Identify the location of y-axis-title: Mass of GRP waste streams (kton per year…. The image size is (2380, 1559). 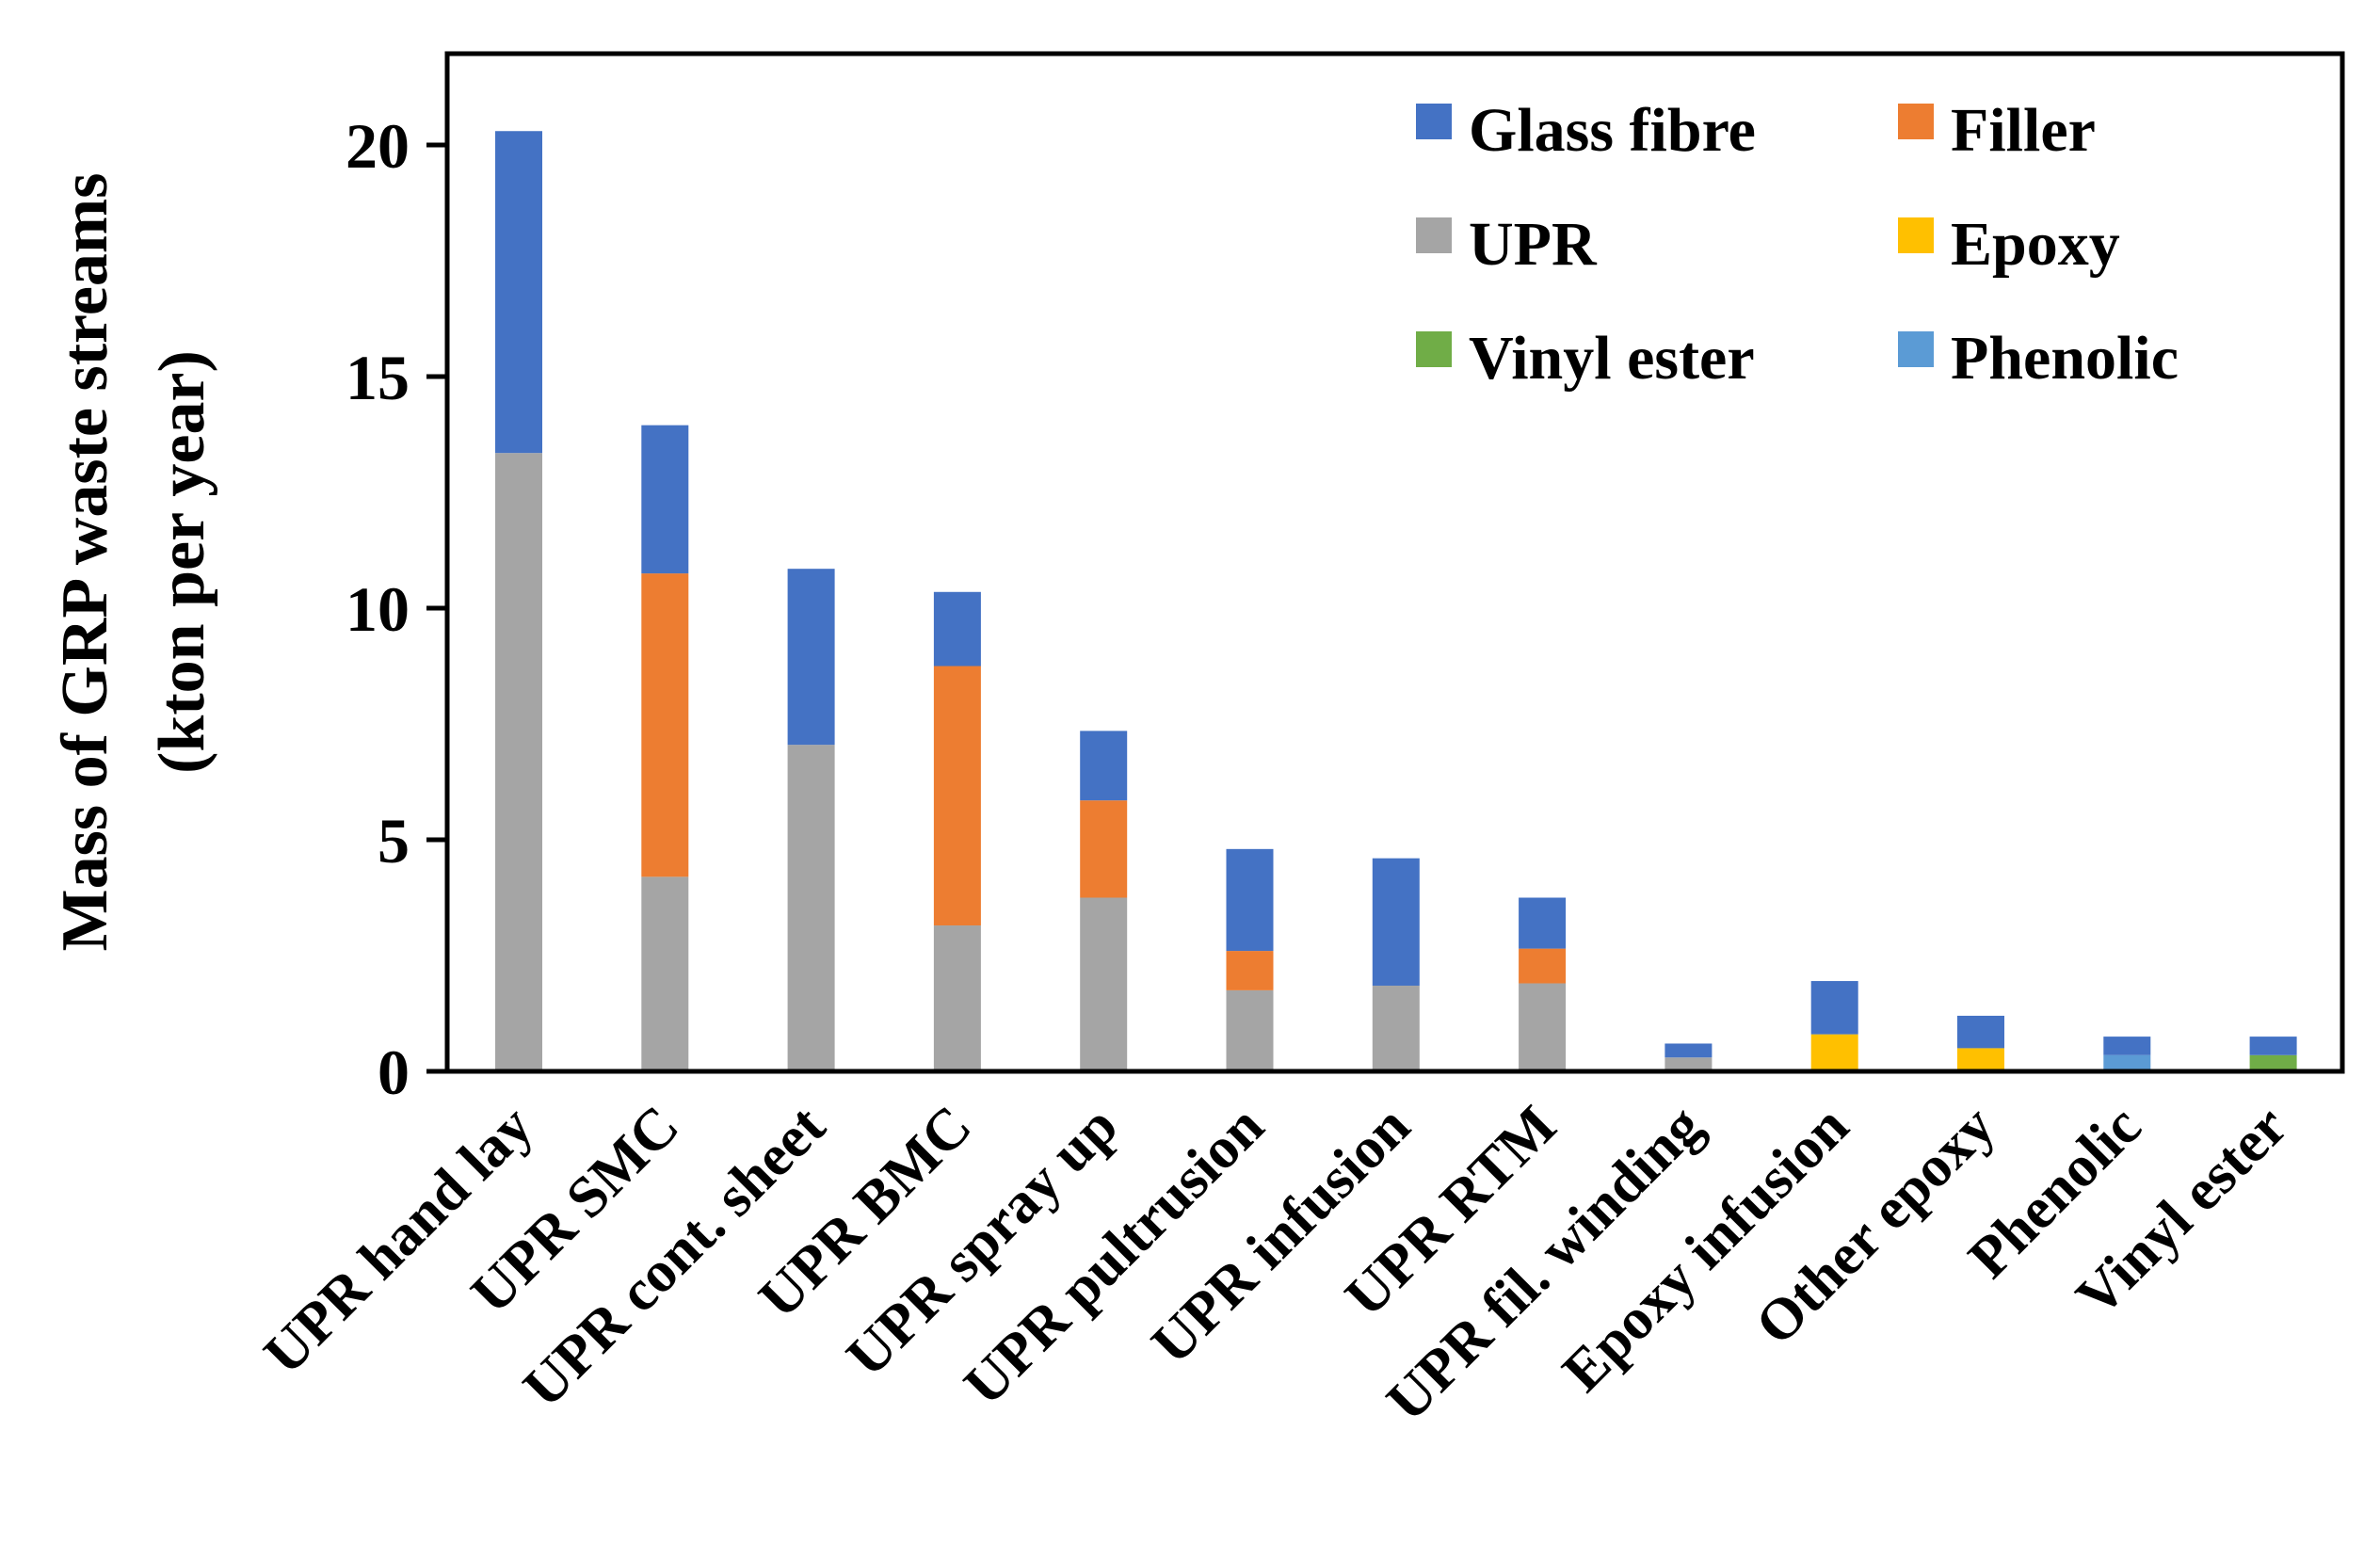
(133, 562).